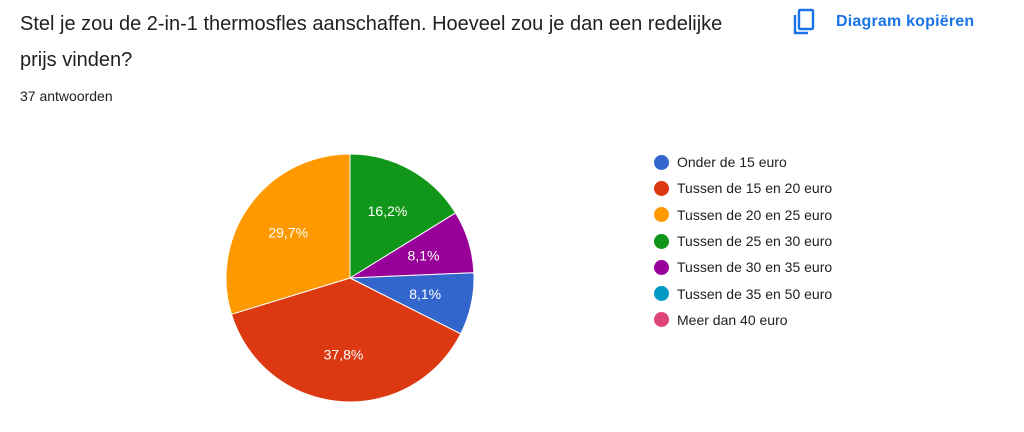  I want to click on slice-label: 29,7%, so click(288, 232).